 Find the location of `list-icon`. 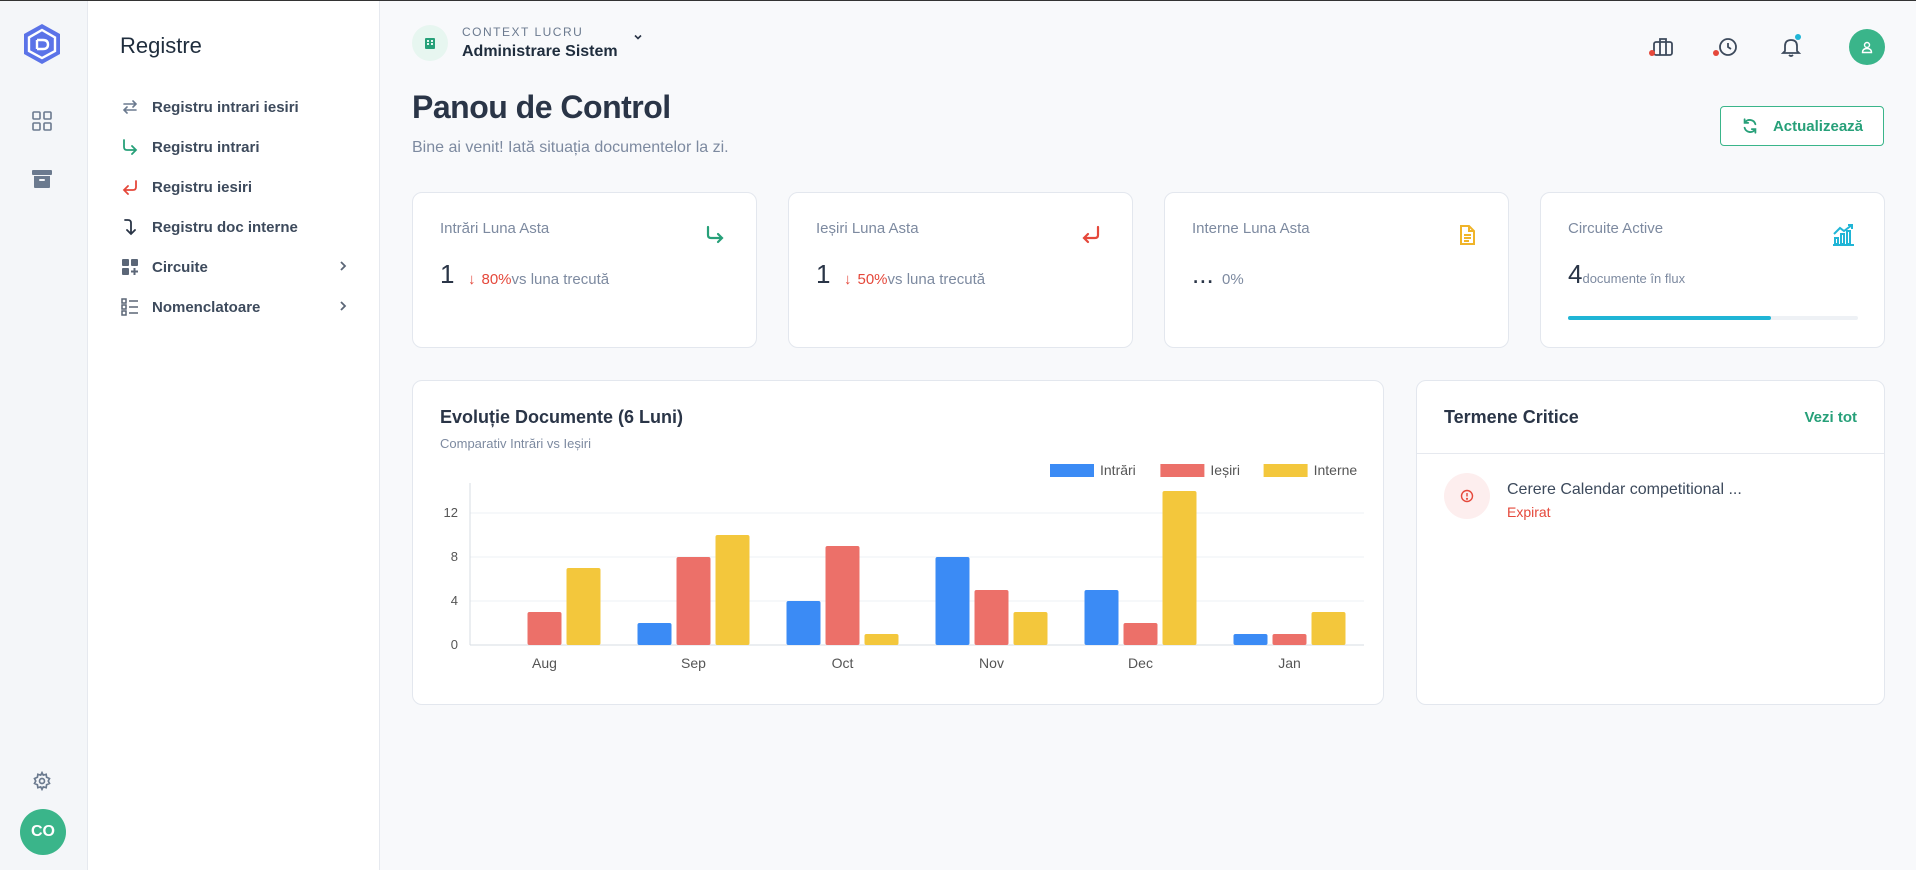

list-icon is located at coordinates (130, 307).